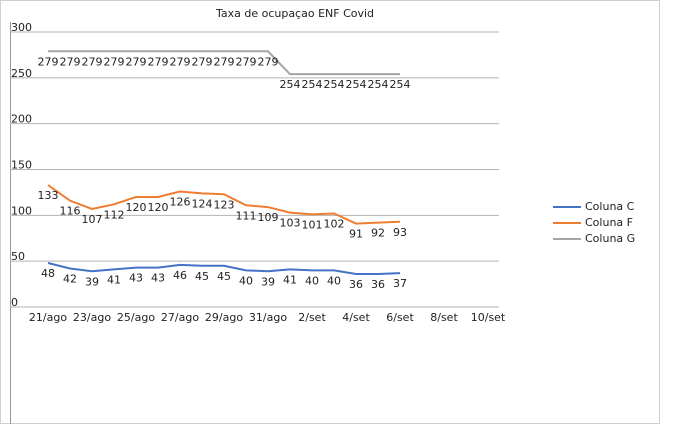  What do you see at coordinates (334, 224) in the screenshot?
I see `data-label: 102` at bounding box center [334, 224].